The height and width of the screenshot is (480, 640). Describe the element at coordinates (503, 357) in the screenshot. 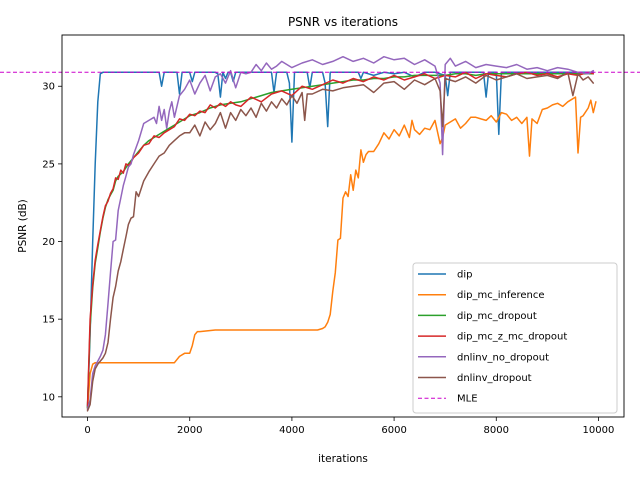

I see `legend-label: dnlinv_no_dropout` at that location.